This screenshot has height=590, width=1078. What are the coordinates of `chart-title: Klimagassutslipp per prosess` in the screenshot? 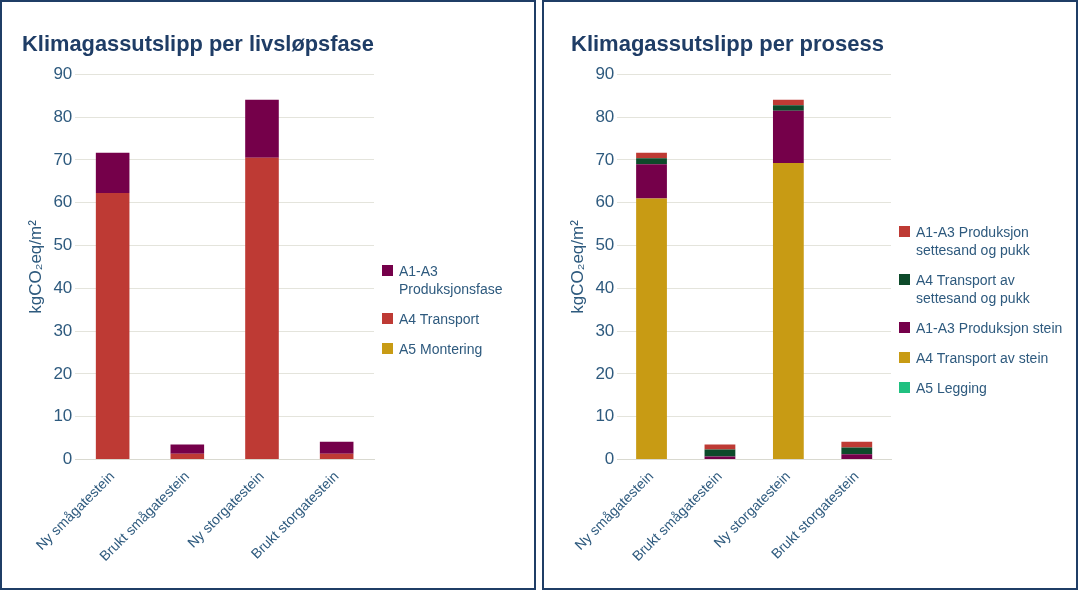 It's located at (727, 44).